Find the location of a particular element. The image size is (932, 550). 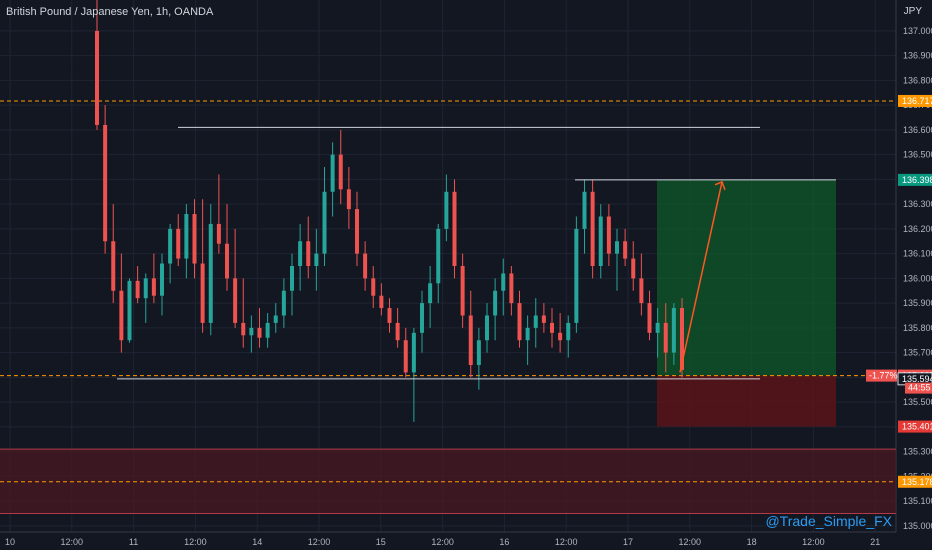

x-tick-label: 17 is located at coordinates (628, 542).